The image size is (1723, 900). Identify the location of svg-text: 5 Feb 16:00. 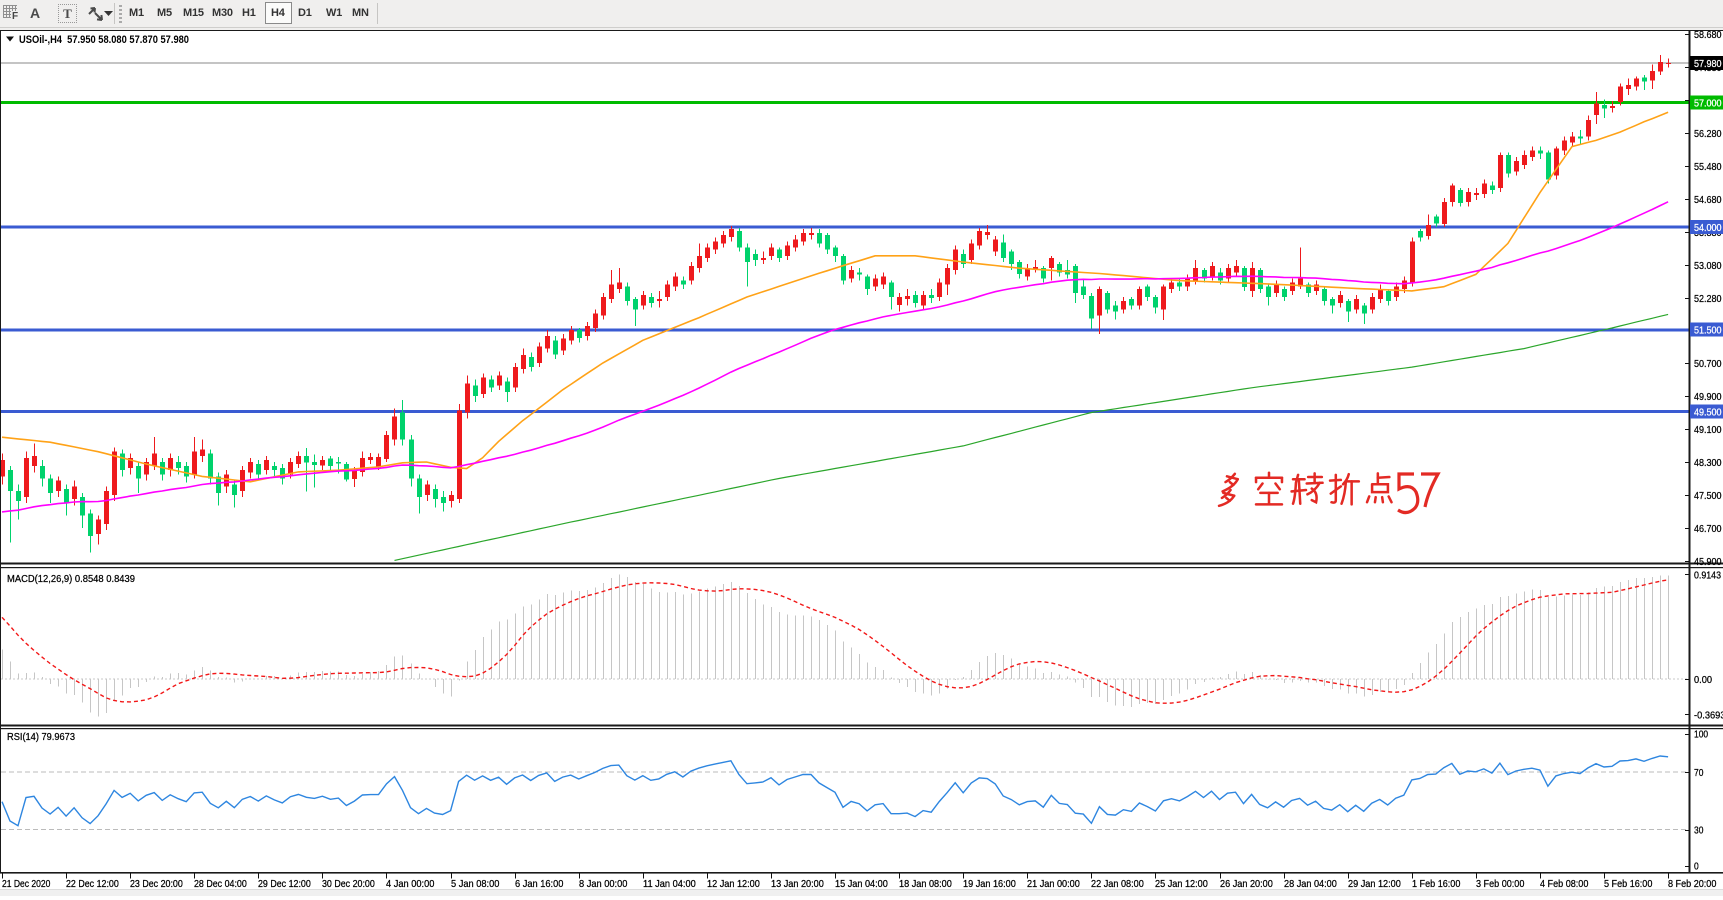
(1628, 884).